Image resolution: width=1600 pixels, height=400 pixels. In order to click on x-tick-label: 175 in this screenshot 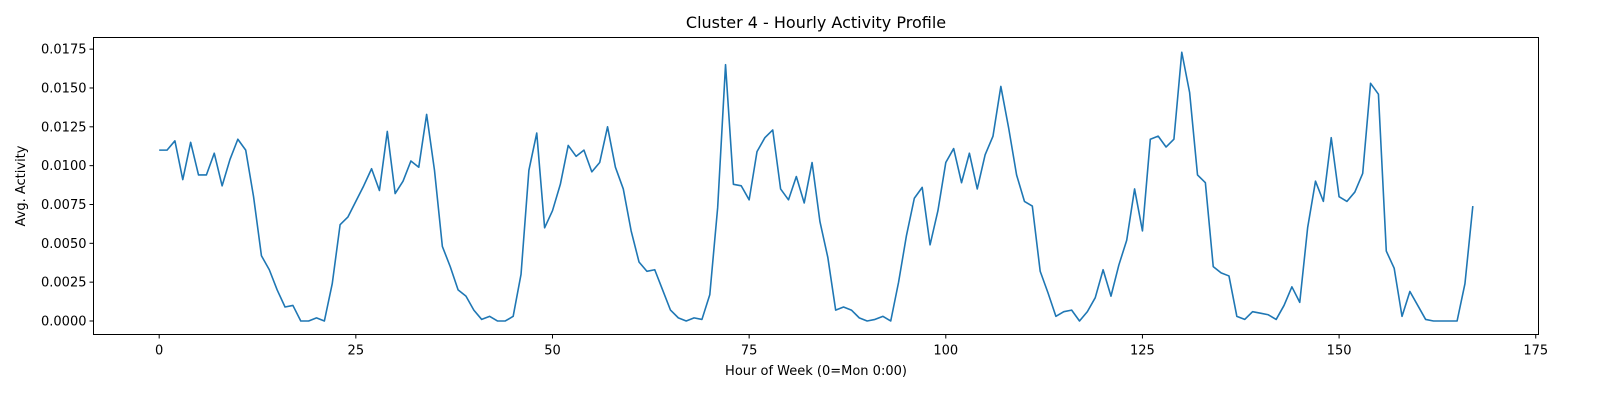, I will do `click(1535, 351)`.